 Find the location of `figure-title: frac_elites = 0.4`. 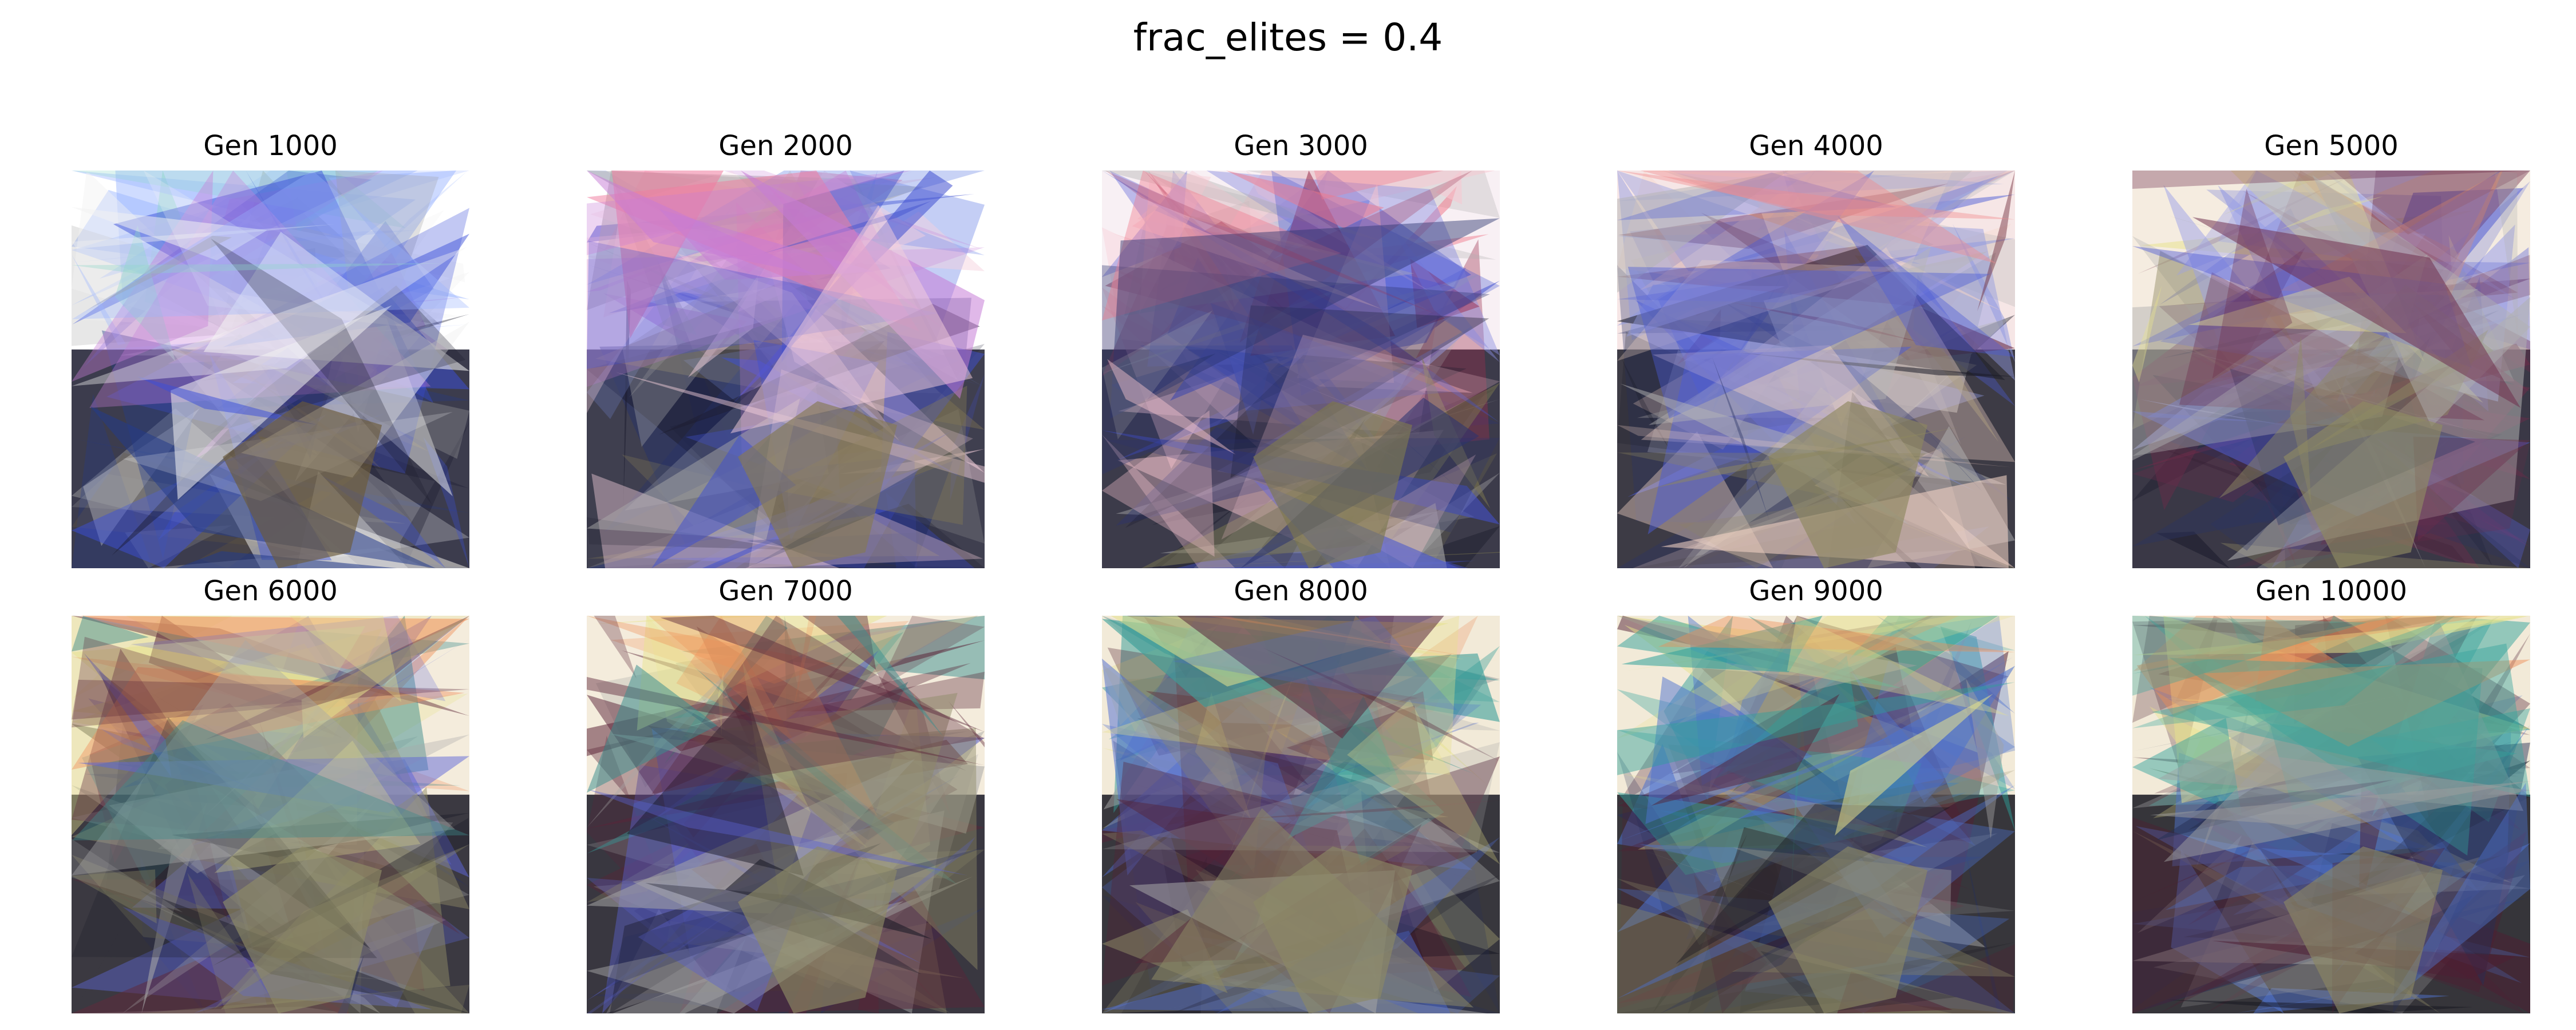

figure-title: frac_elites = 0.4 is located at coordinates (1288, 37).